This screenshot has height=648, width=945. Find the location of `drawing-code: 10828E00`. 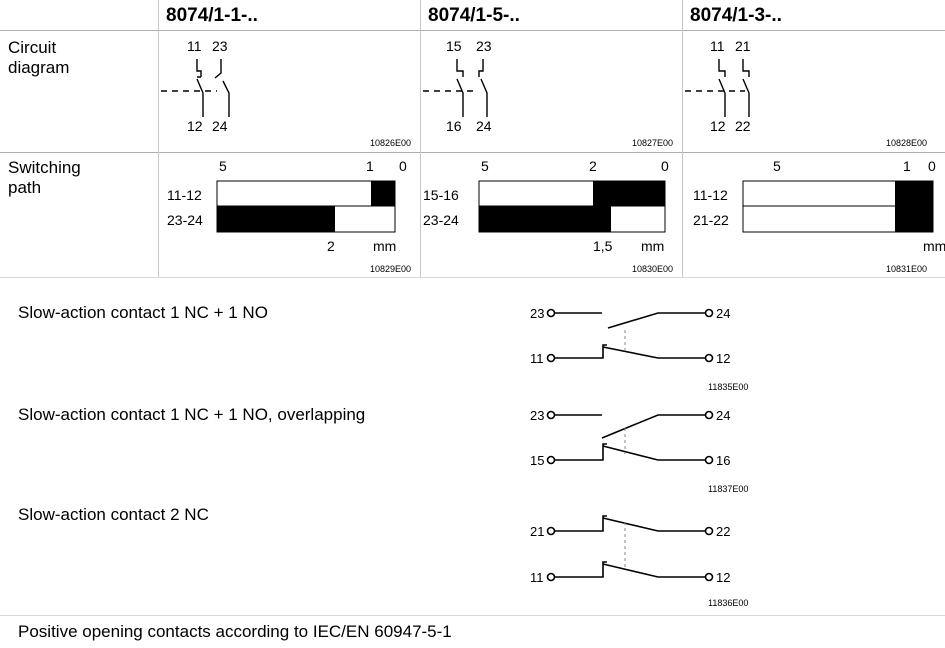

drawing-code: 10828E00 is located at coordinates (906, 143).